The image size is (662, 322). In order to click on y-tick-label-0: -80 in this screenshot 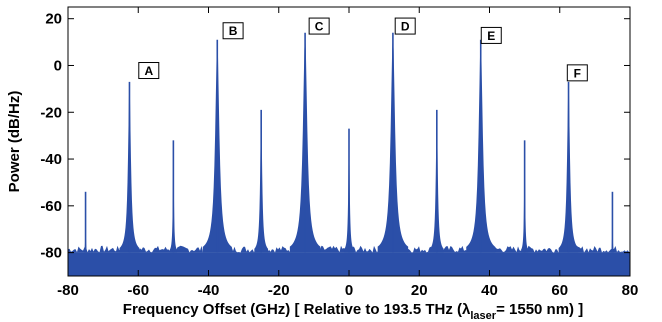, I will do `click(51, 253)`.